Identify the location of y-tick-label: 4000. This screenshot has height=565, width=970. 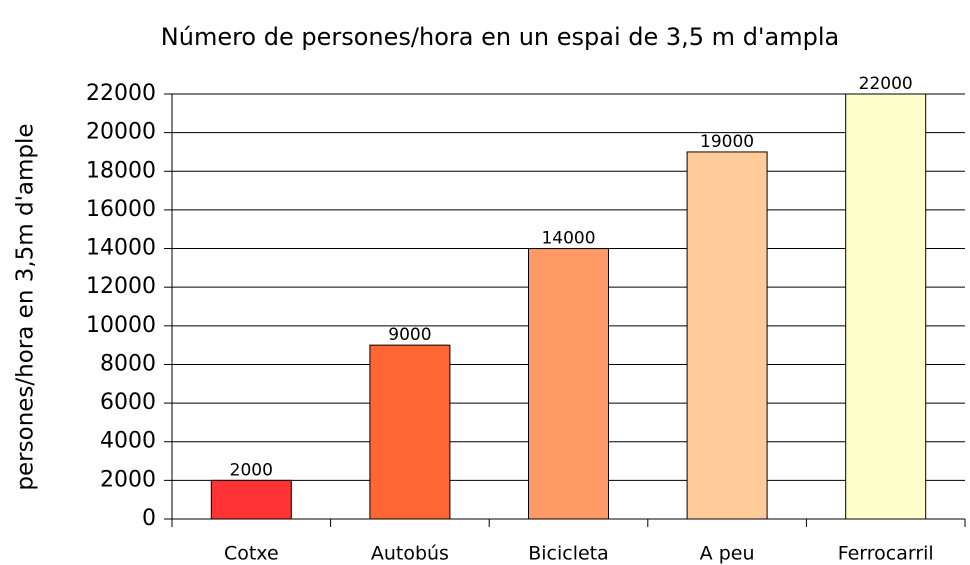
(128, 441).